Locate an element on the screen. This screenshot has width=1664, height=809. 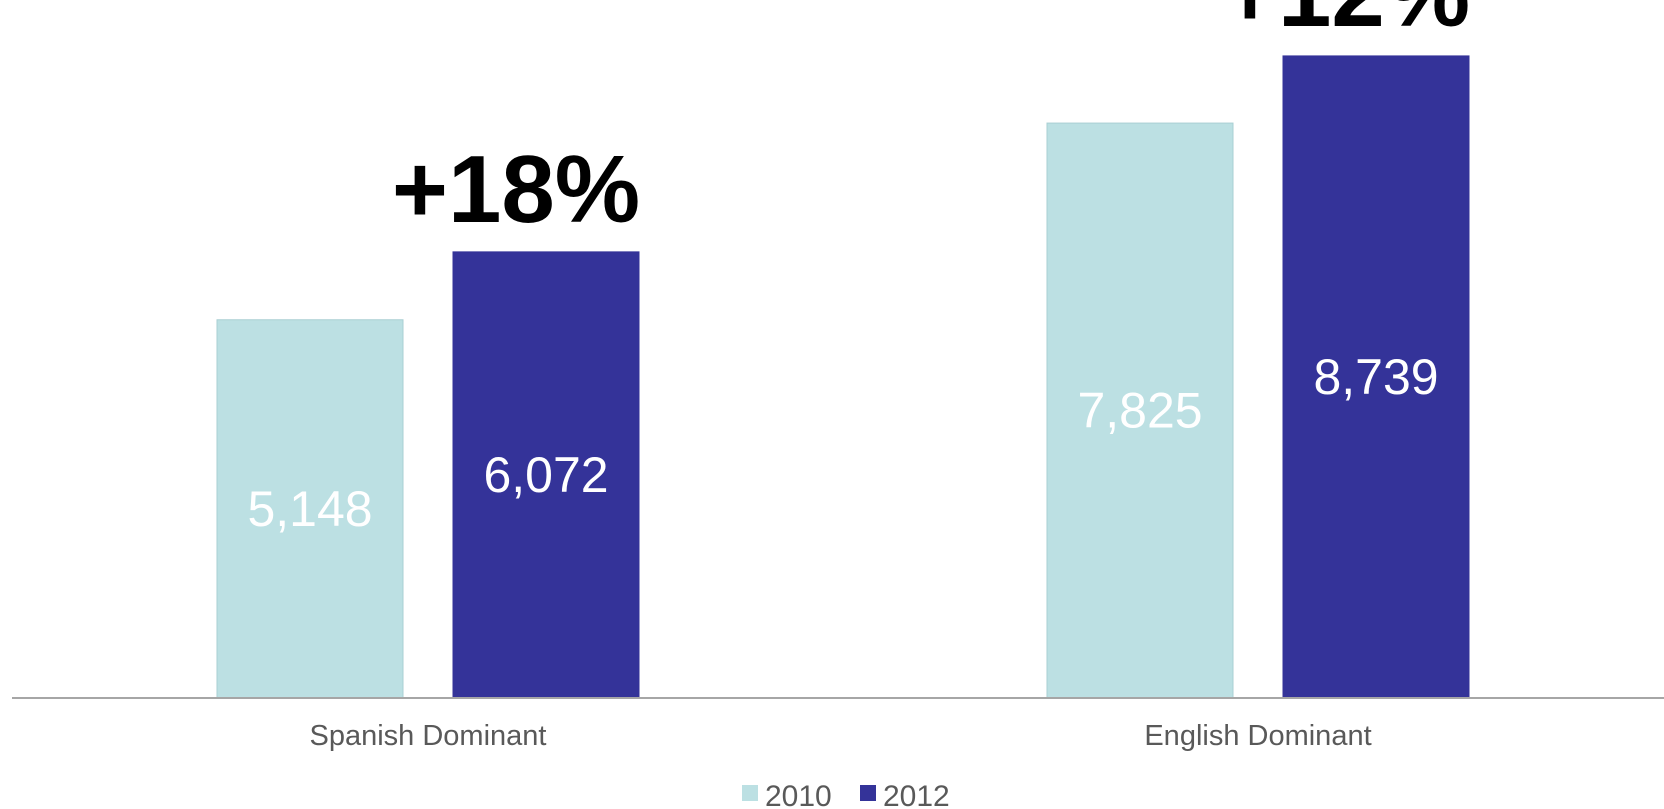
growth-annotation-1: +12% is located at coordinates (1346, 23).